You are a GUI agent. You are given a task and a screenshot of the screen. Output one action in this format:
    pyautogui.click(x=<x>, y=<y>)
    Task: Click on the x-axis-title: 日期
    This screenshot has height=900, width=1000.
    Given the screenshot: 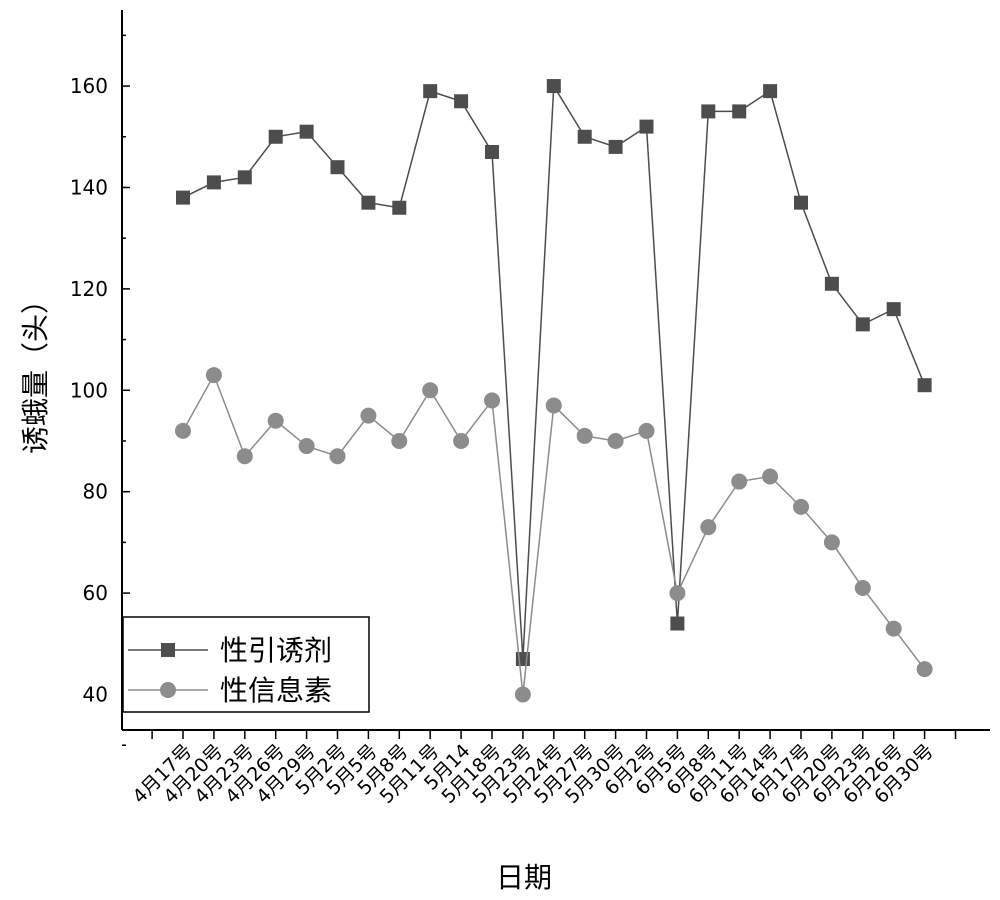 What is the action you would take?
    pyautogui.click(x=524, y=877)
    